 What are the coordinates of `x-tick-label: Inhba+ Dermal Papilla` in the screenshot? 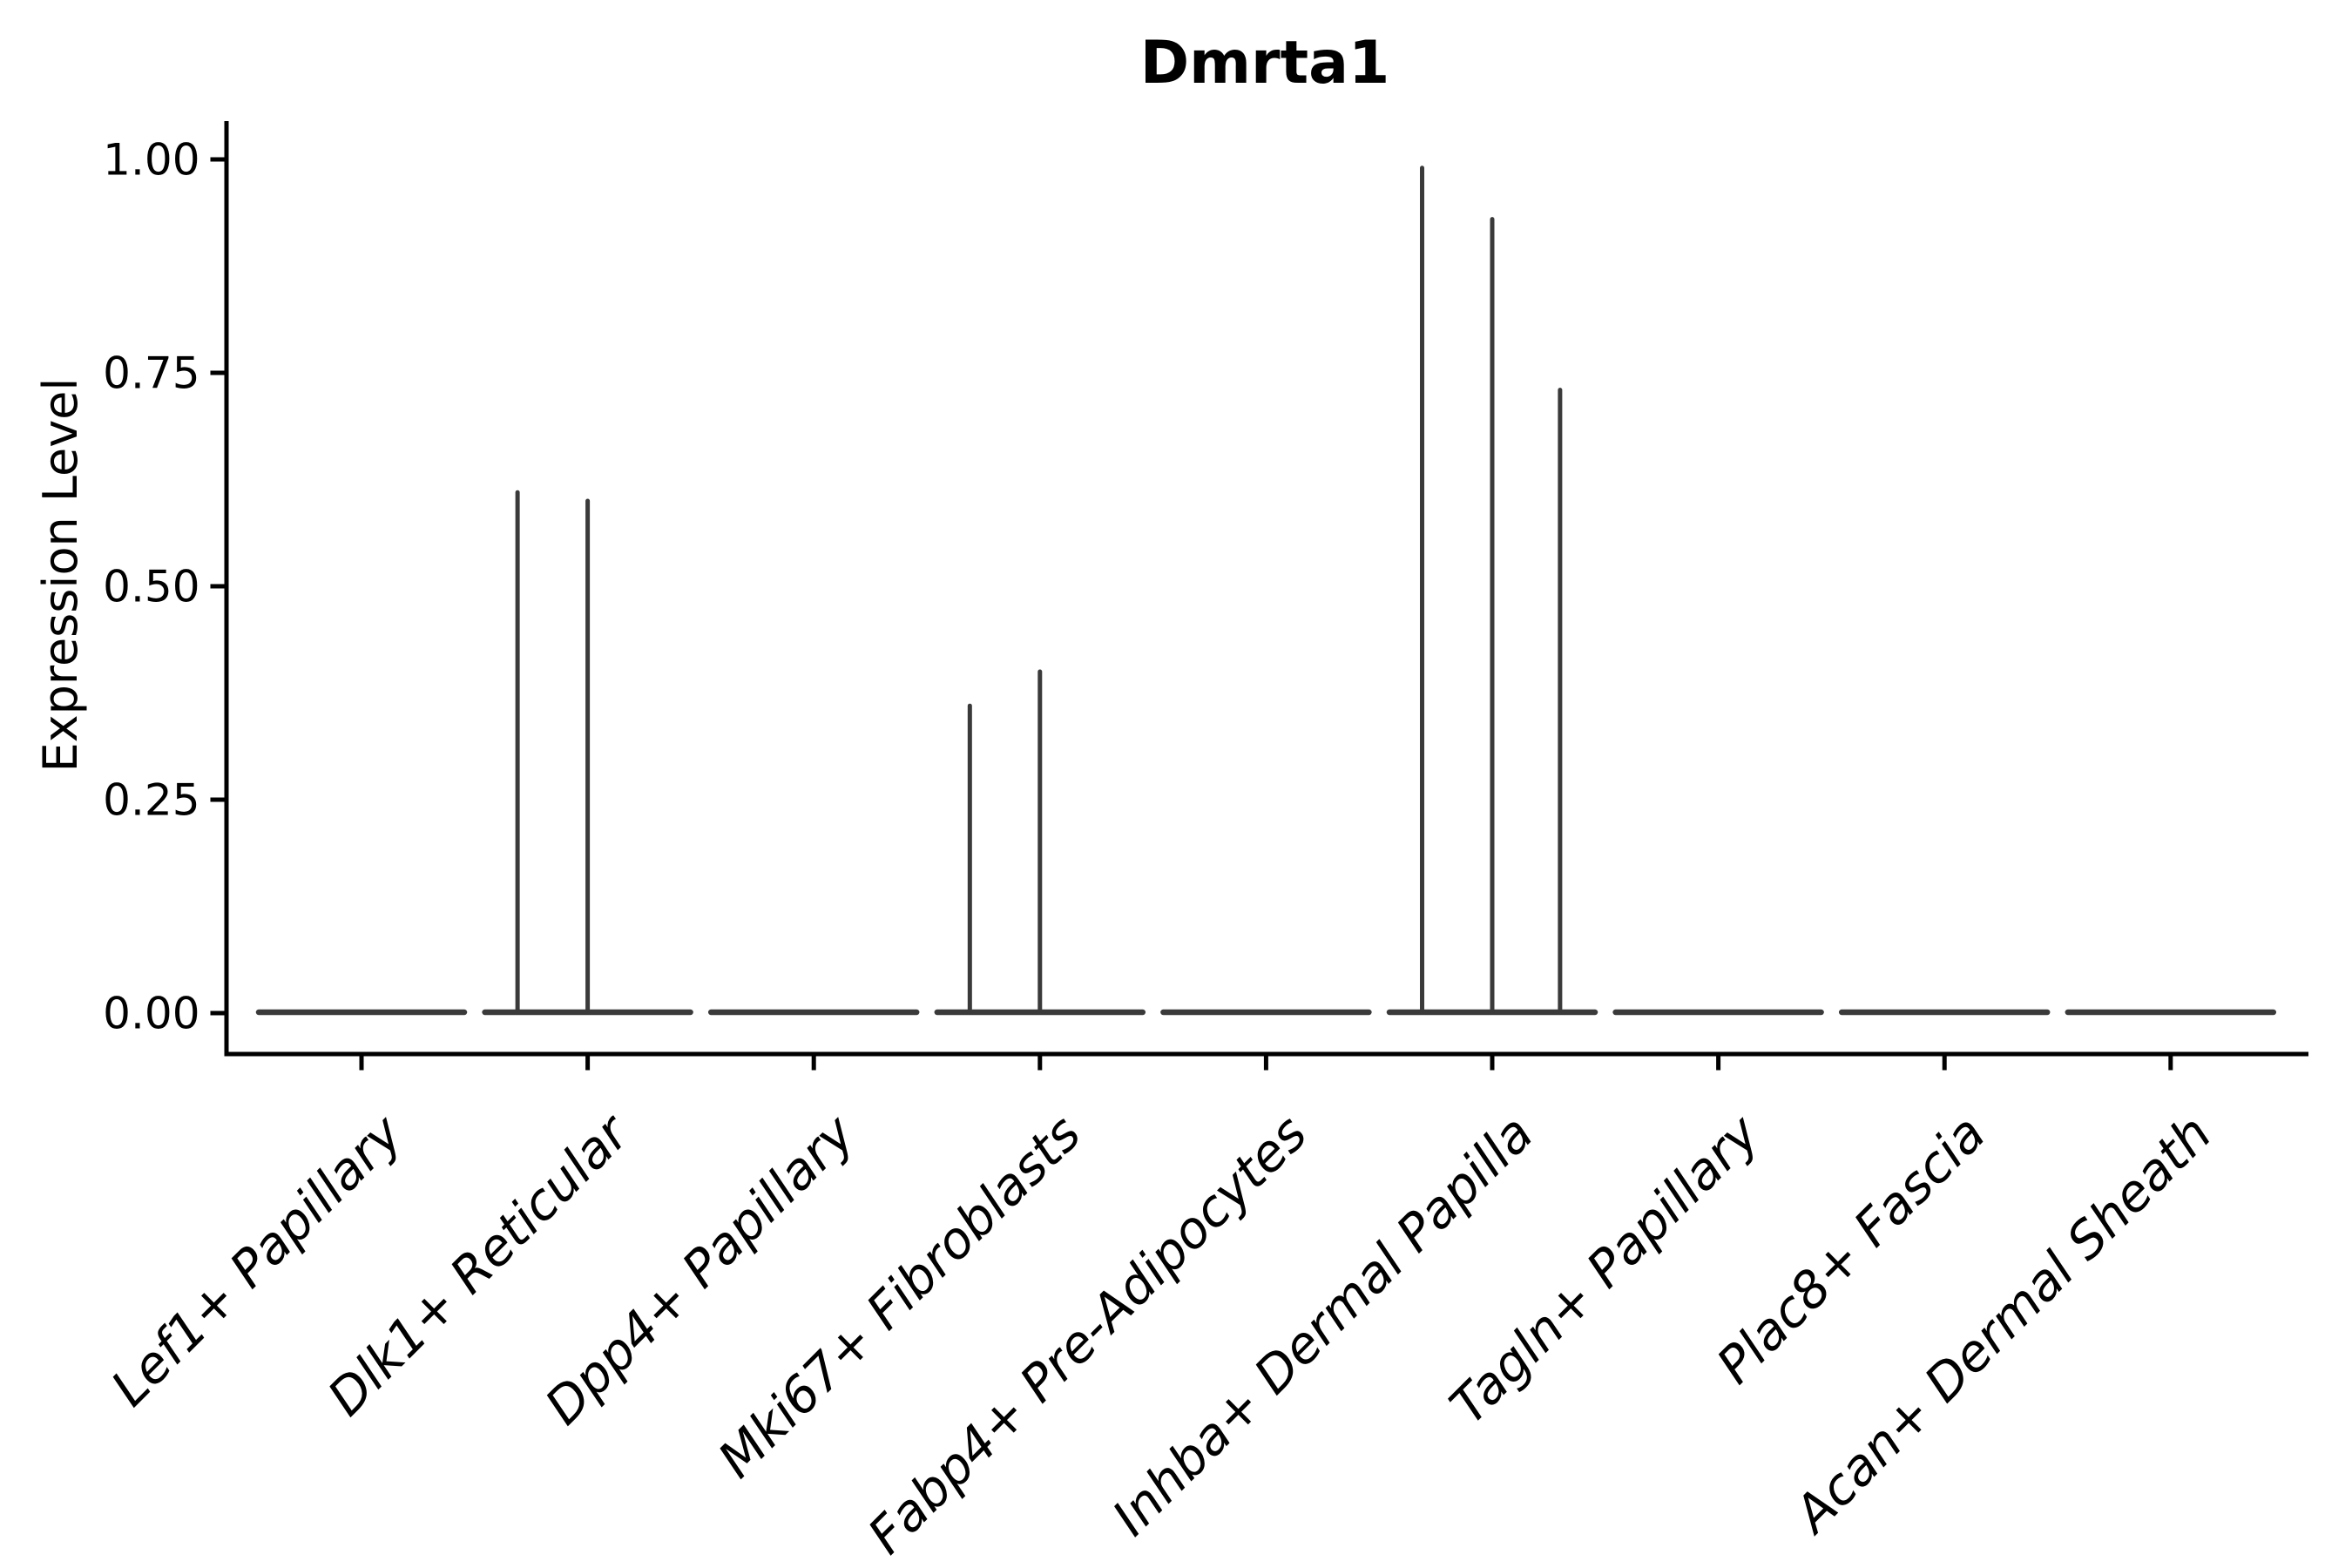 It's located at (1322, 1325).